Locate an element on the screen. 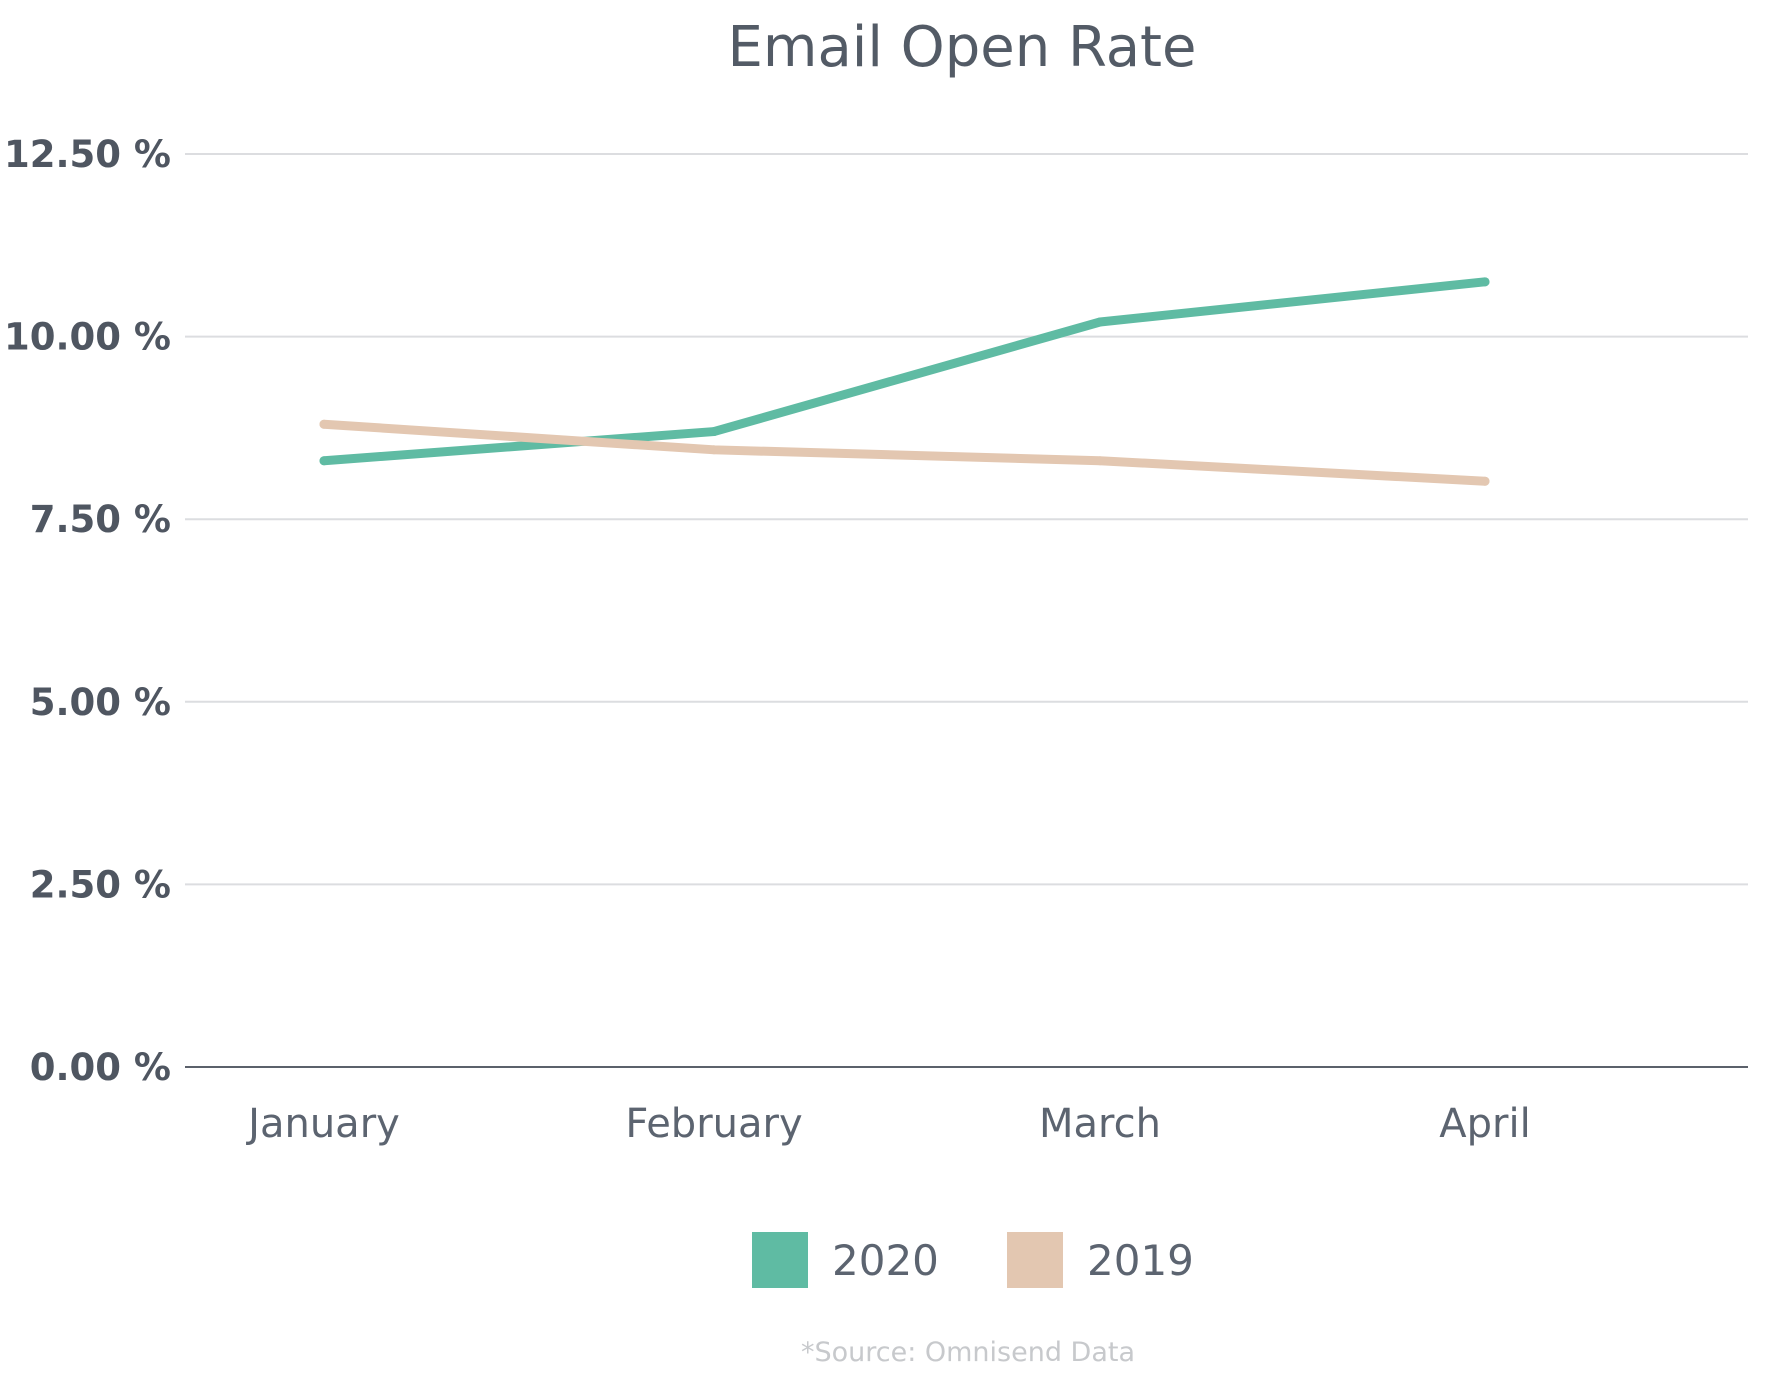 This screenshot has height=1378, width=1766. y-axis: 0.00 % 2.50 % 5.00 % 7.50 % 10.00 % 12.50 % is located at coordinates (87, 611).